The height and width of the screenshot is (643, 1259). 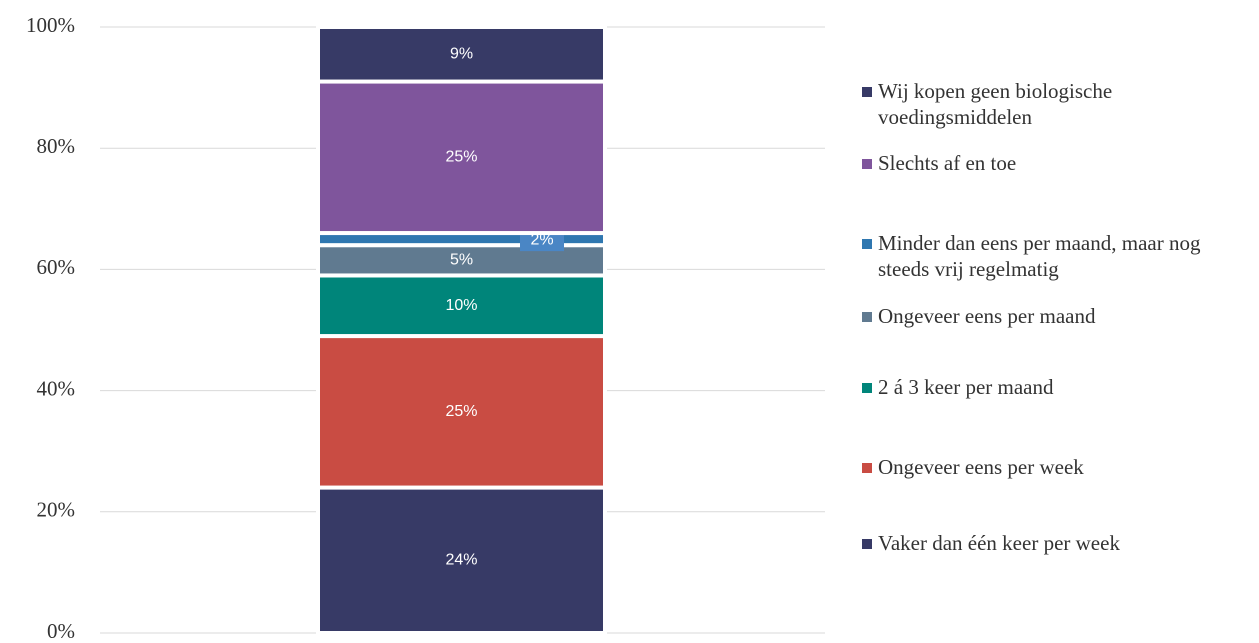 What do you see at coordinates (461, 260) in the screenshot?
I see `data-label: 5%` at bounding box center [461, 260].